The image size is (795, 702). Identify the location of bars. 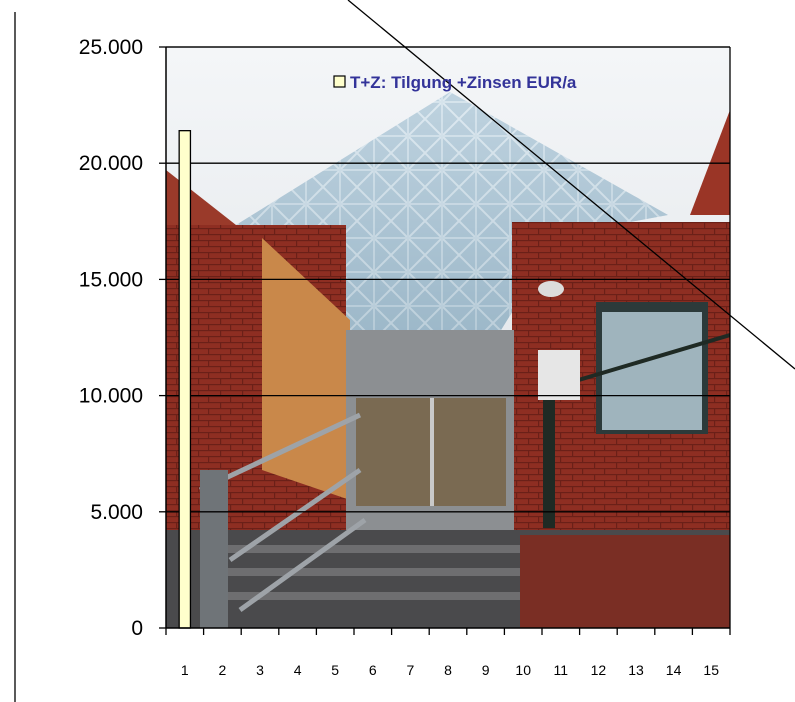
(185, 379).